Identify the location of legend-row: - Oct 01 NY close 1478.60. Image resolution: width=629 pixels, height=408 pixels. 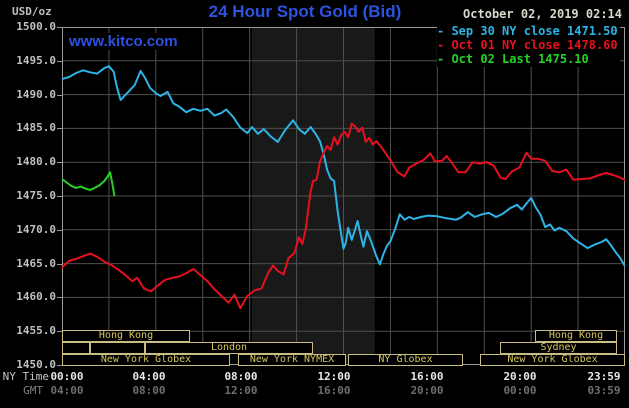
(527, 45).